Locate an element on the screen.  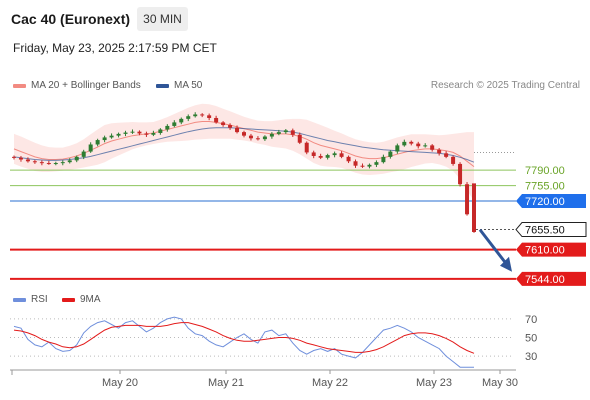
ma9-swatch is located at coordinates (68, 299).